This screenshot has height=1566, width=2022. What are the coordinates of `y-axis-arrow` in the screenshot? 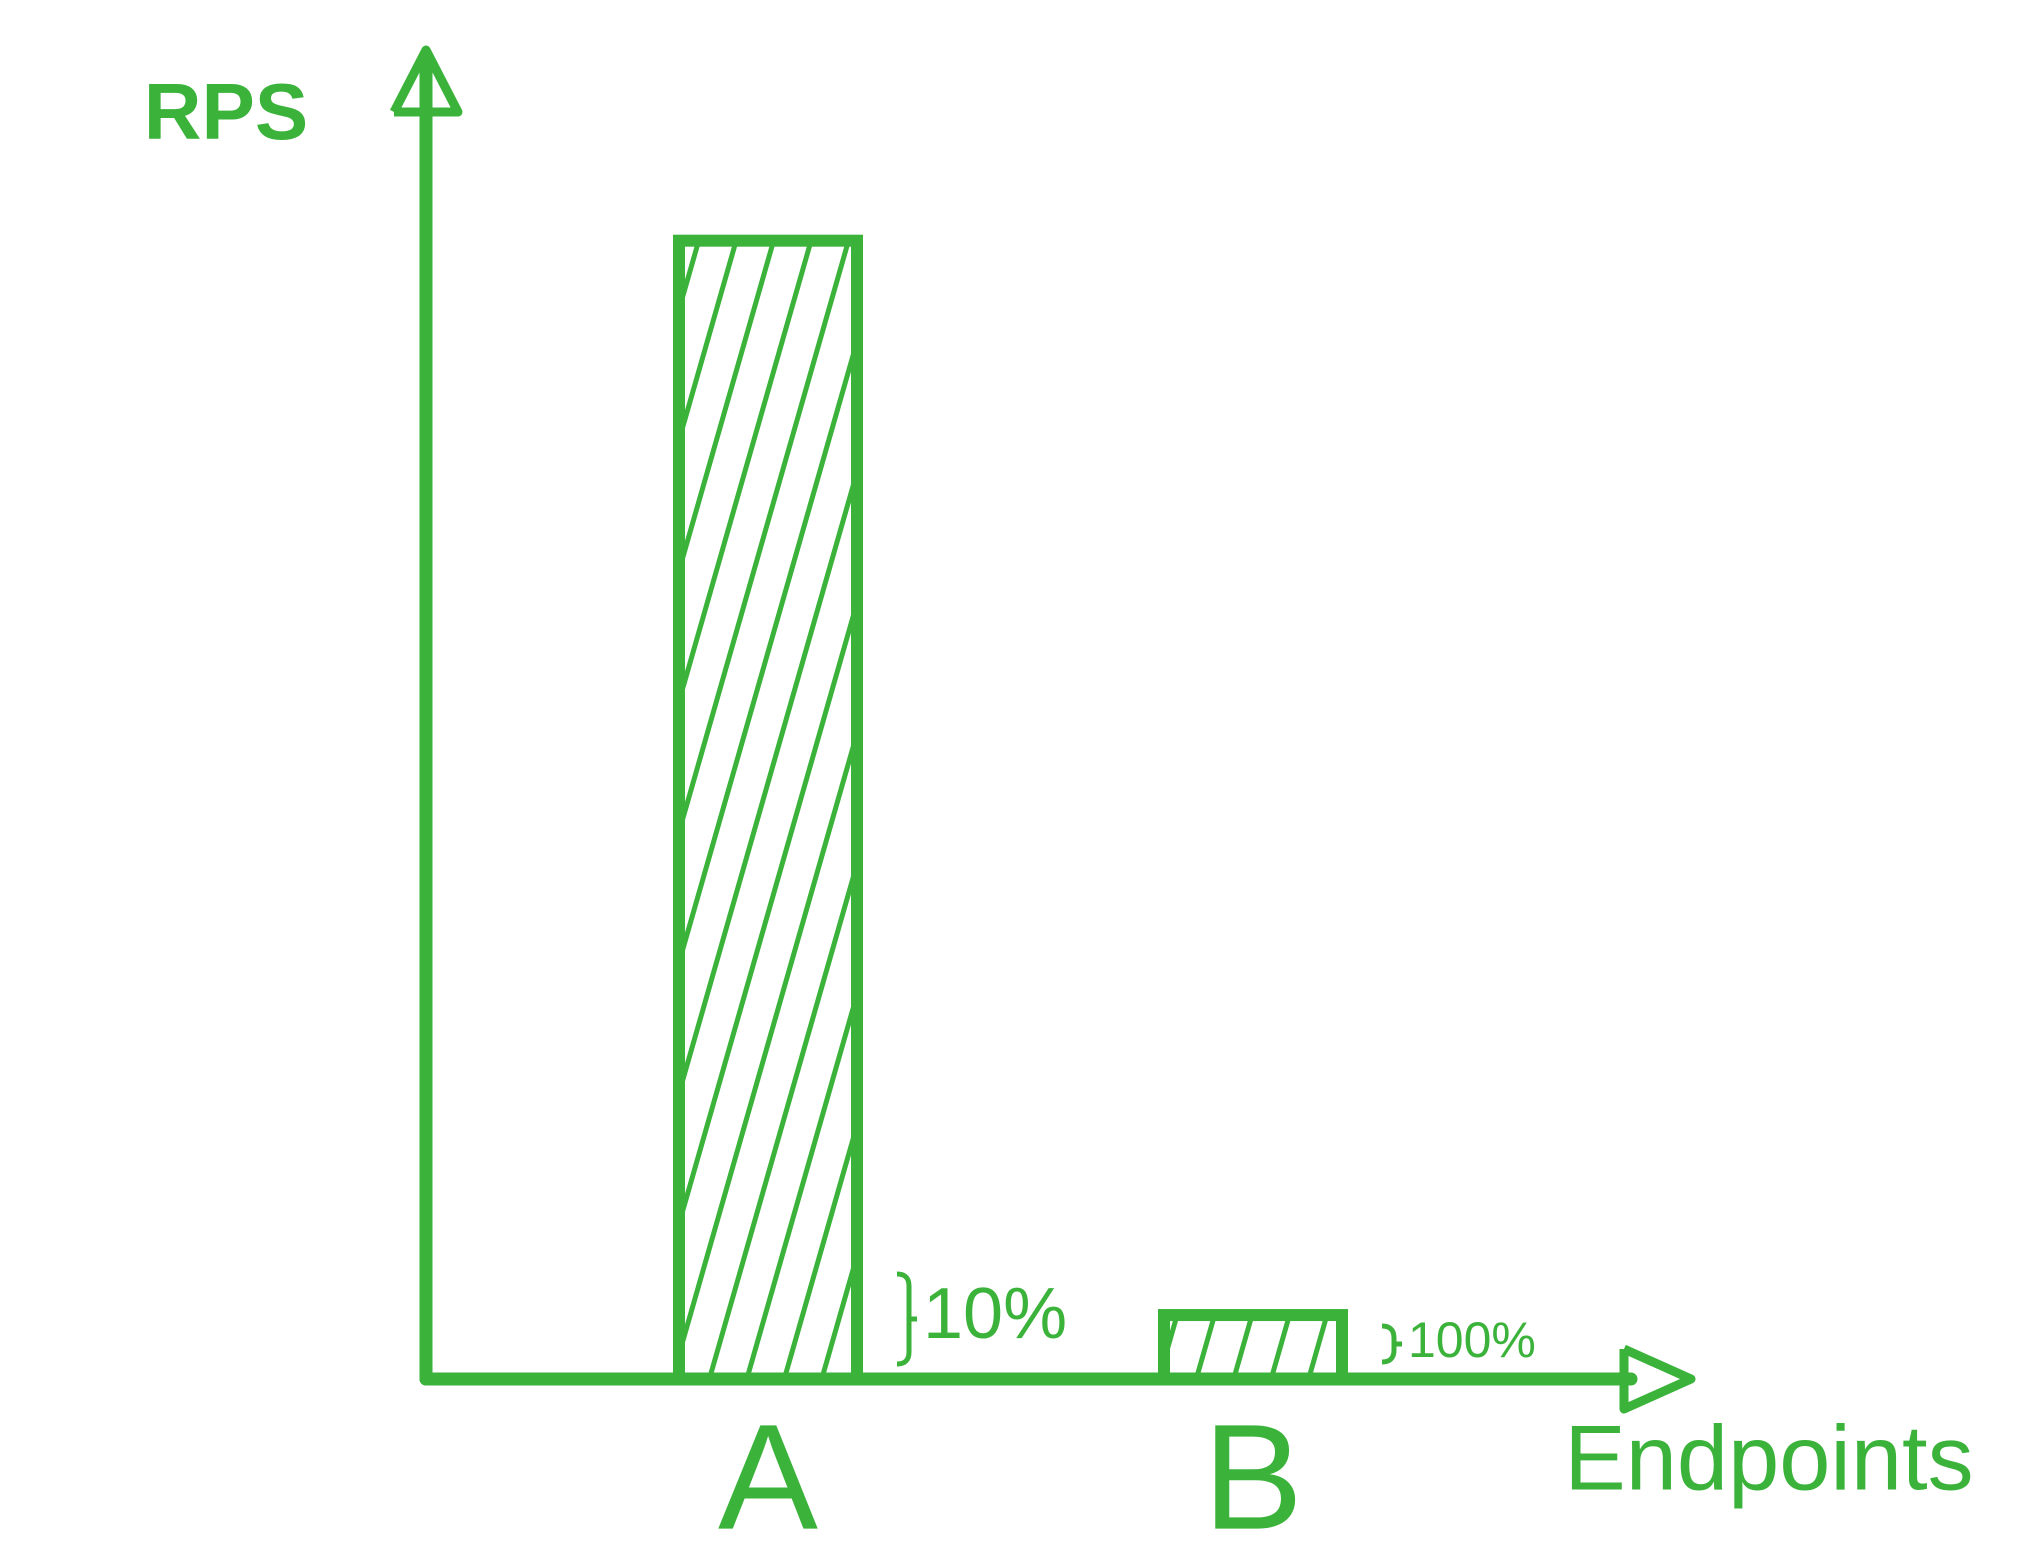 It's located at (426, 81).